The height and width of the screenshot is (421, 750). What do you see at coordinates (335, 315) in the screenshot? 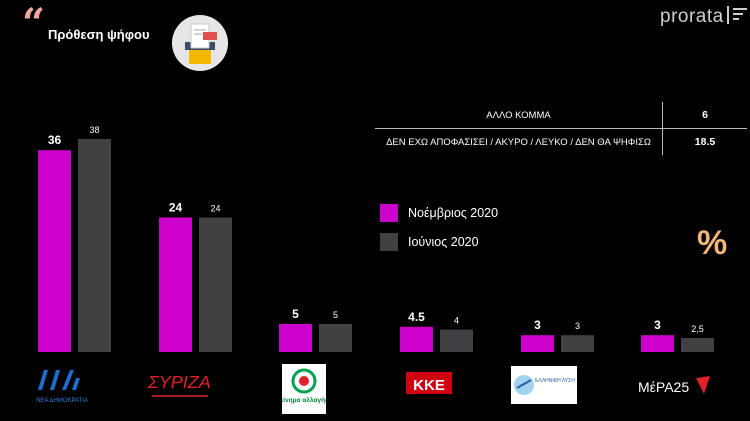
I see `data-label-june-2: 5` at bounding box center [335, 315].